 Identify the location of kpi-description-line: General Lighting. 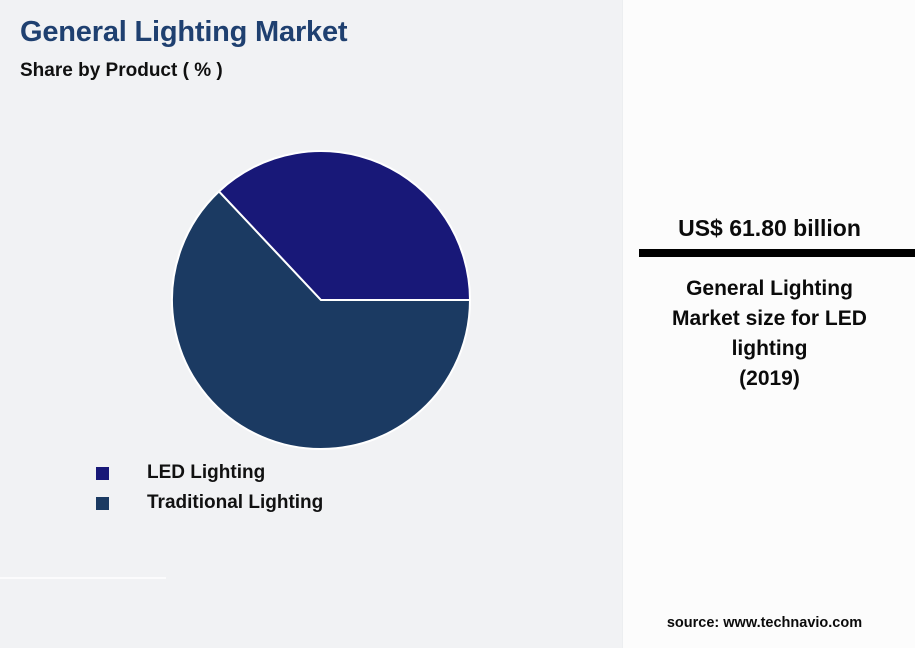
(769, 288).